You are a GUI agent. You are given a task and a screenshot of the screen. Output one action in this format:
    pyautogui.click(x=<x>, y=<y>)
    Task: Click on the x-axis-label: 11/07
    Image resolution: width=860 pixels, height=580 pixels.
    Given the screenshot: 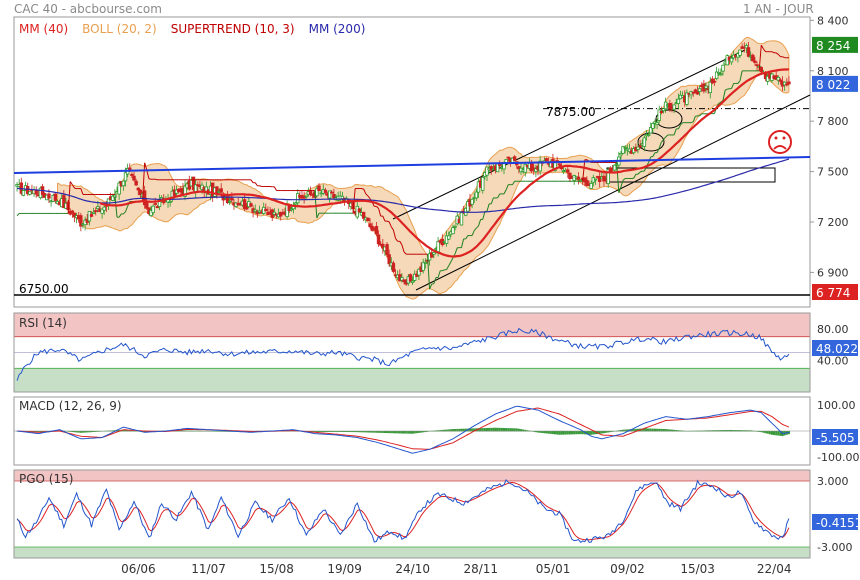 What is the action you would take?
    pyautogui.click(x=208, y=569)
    